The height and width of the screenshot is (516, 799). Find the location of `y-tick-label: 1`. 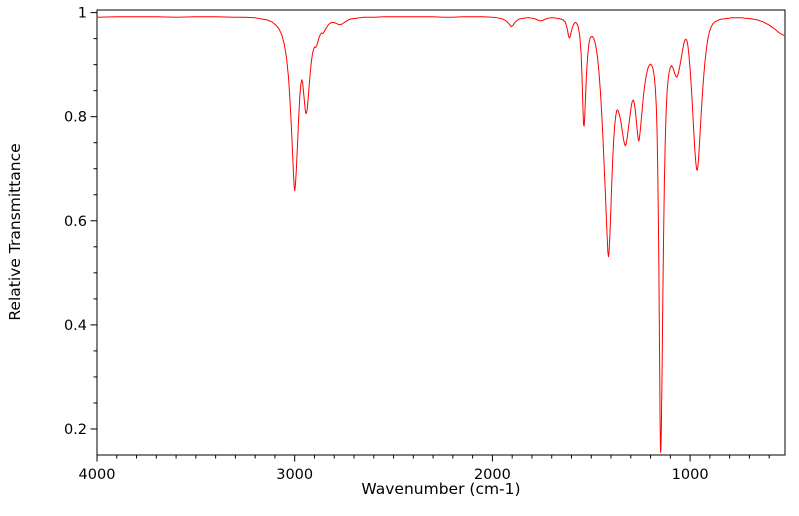

y-tick-label: 1 is located at coordinates (82, 14).